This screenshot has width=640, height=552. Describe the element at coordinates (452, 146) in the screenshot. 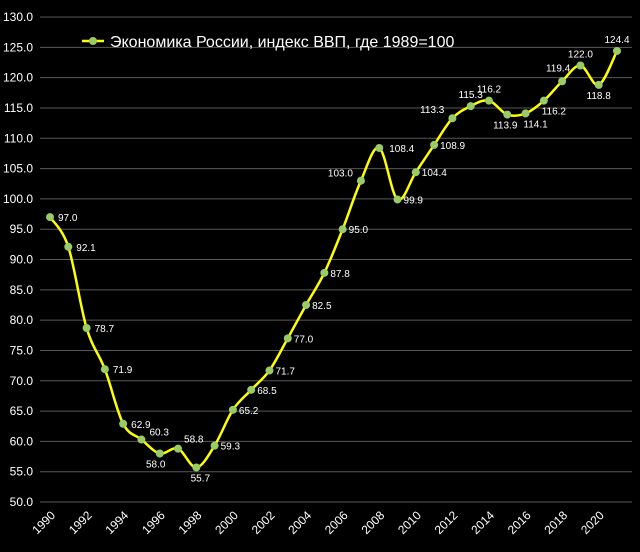

I see `data-label: 108.9` at that location.